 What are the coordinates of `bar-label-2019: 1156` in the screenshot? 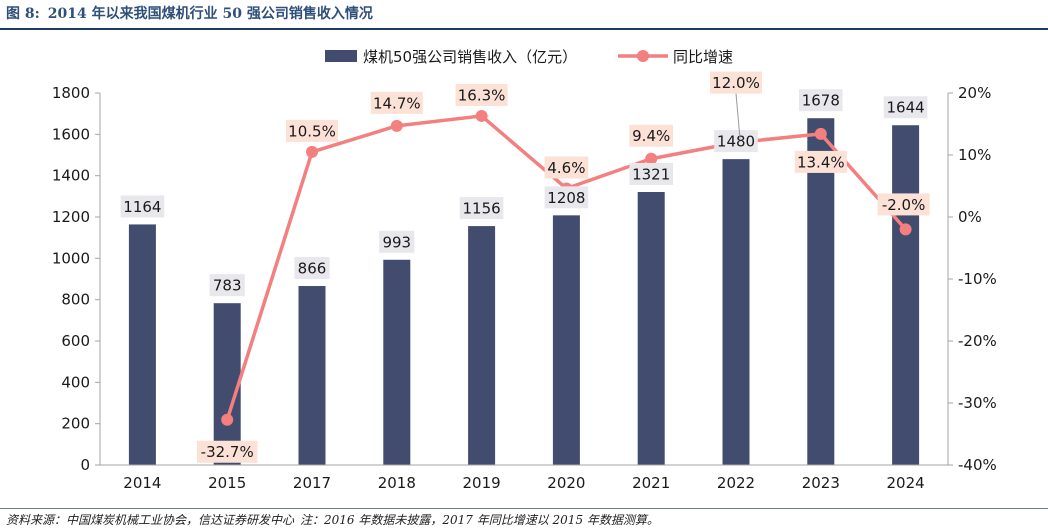 It's located at (482, 209).